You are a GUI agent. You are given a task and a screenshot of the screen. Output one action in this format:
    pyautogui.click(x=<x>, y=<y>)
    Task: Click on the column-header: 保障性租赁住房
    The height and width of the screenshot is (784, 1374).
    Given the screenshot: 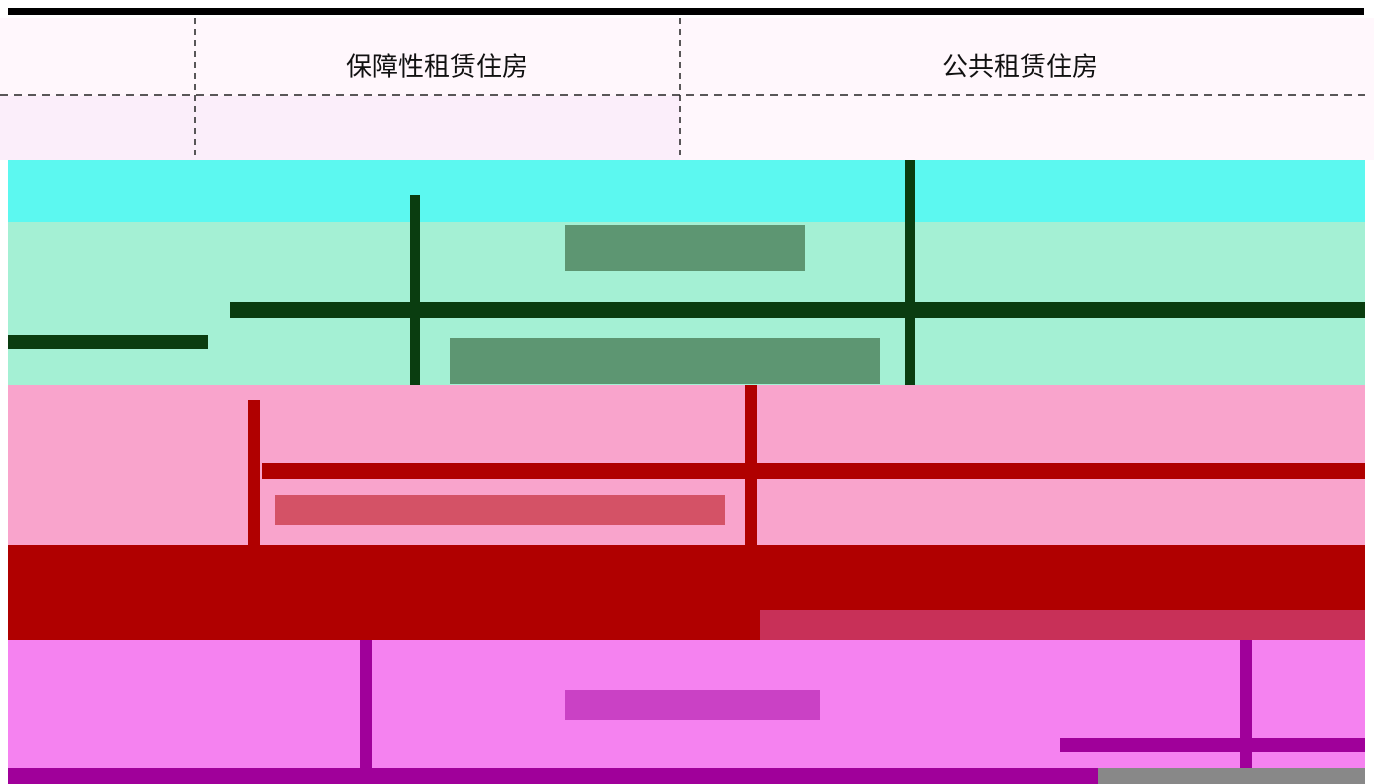 What is the action you would take?
    pyautogui.click(x=437, y=68)
    